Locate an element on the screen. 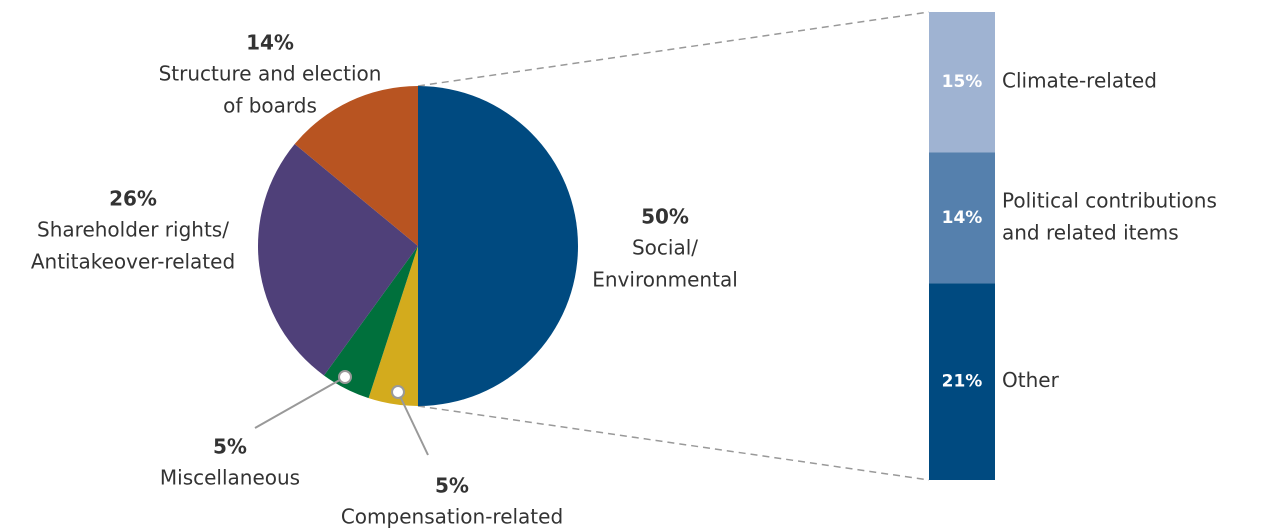 This screenshot has height=529, width=1262. value-label: 15% is located at coordinates (962, 82).